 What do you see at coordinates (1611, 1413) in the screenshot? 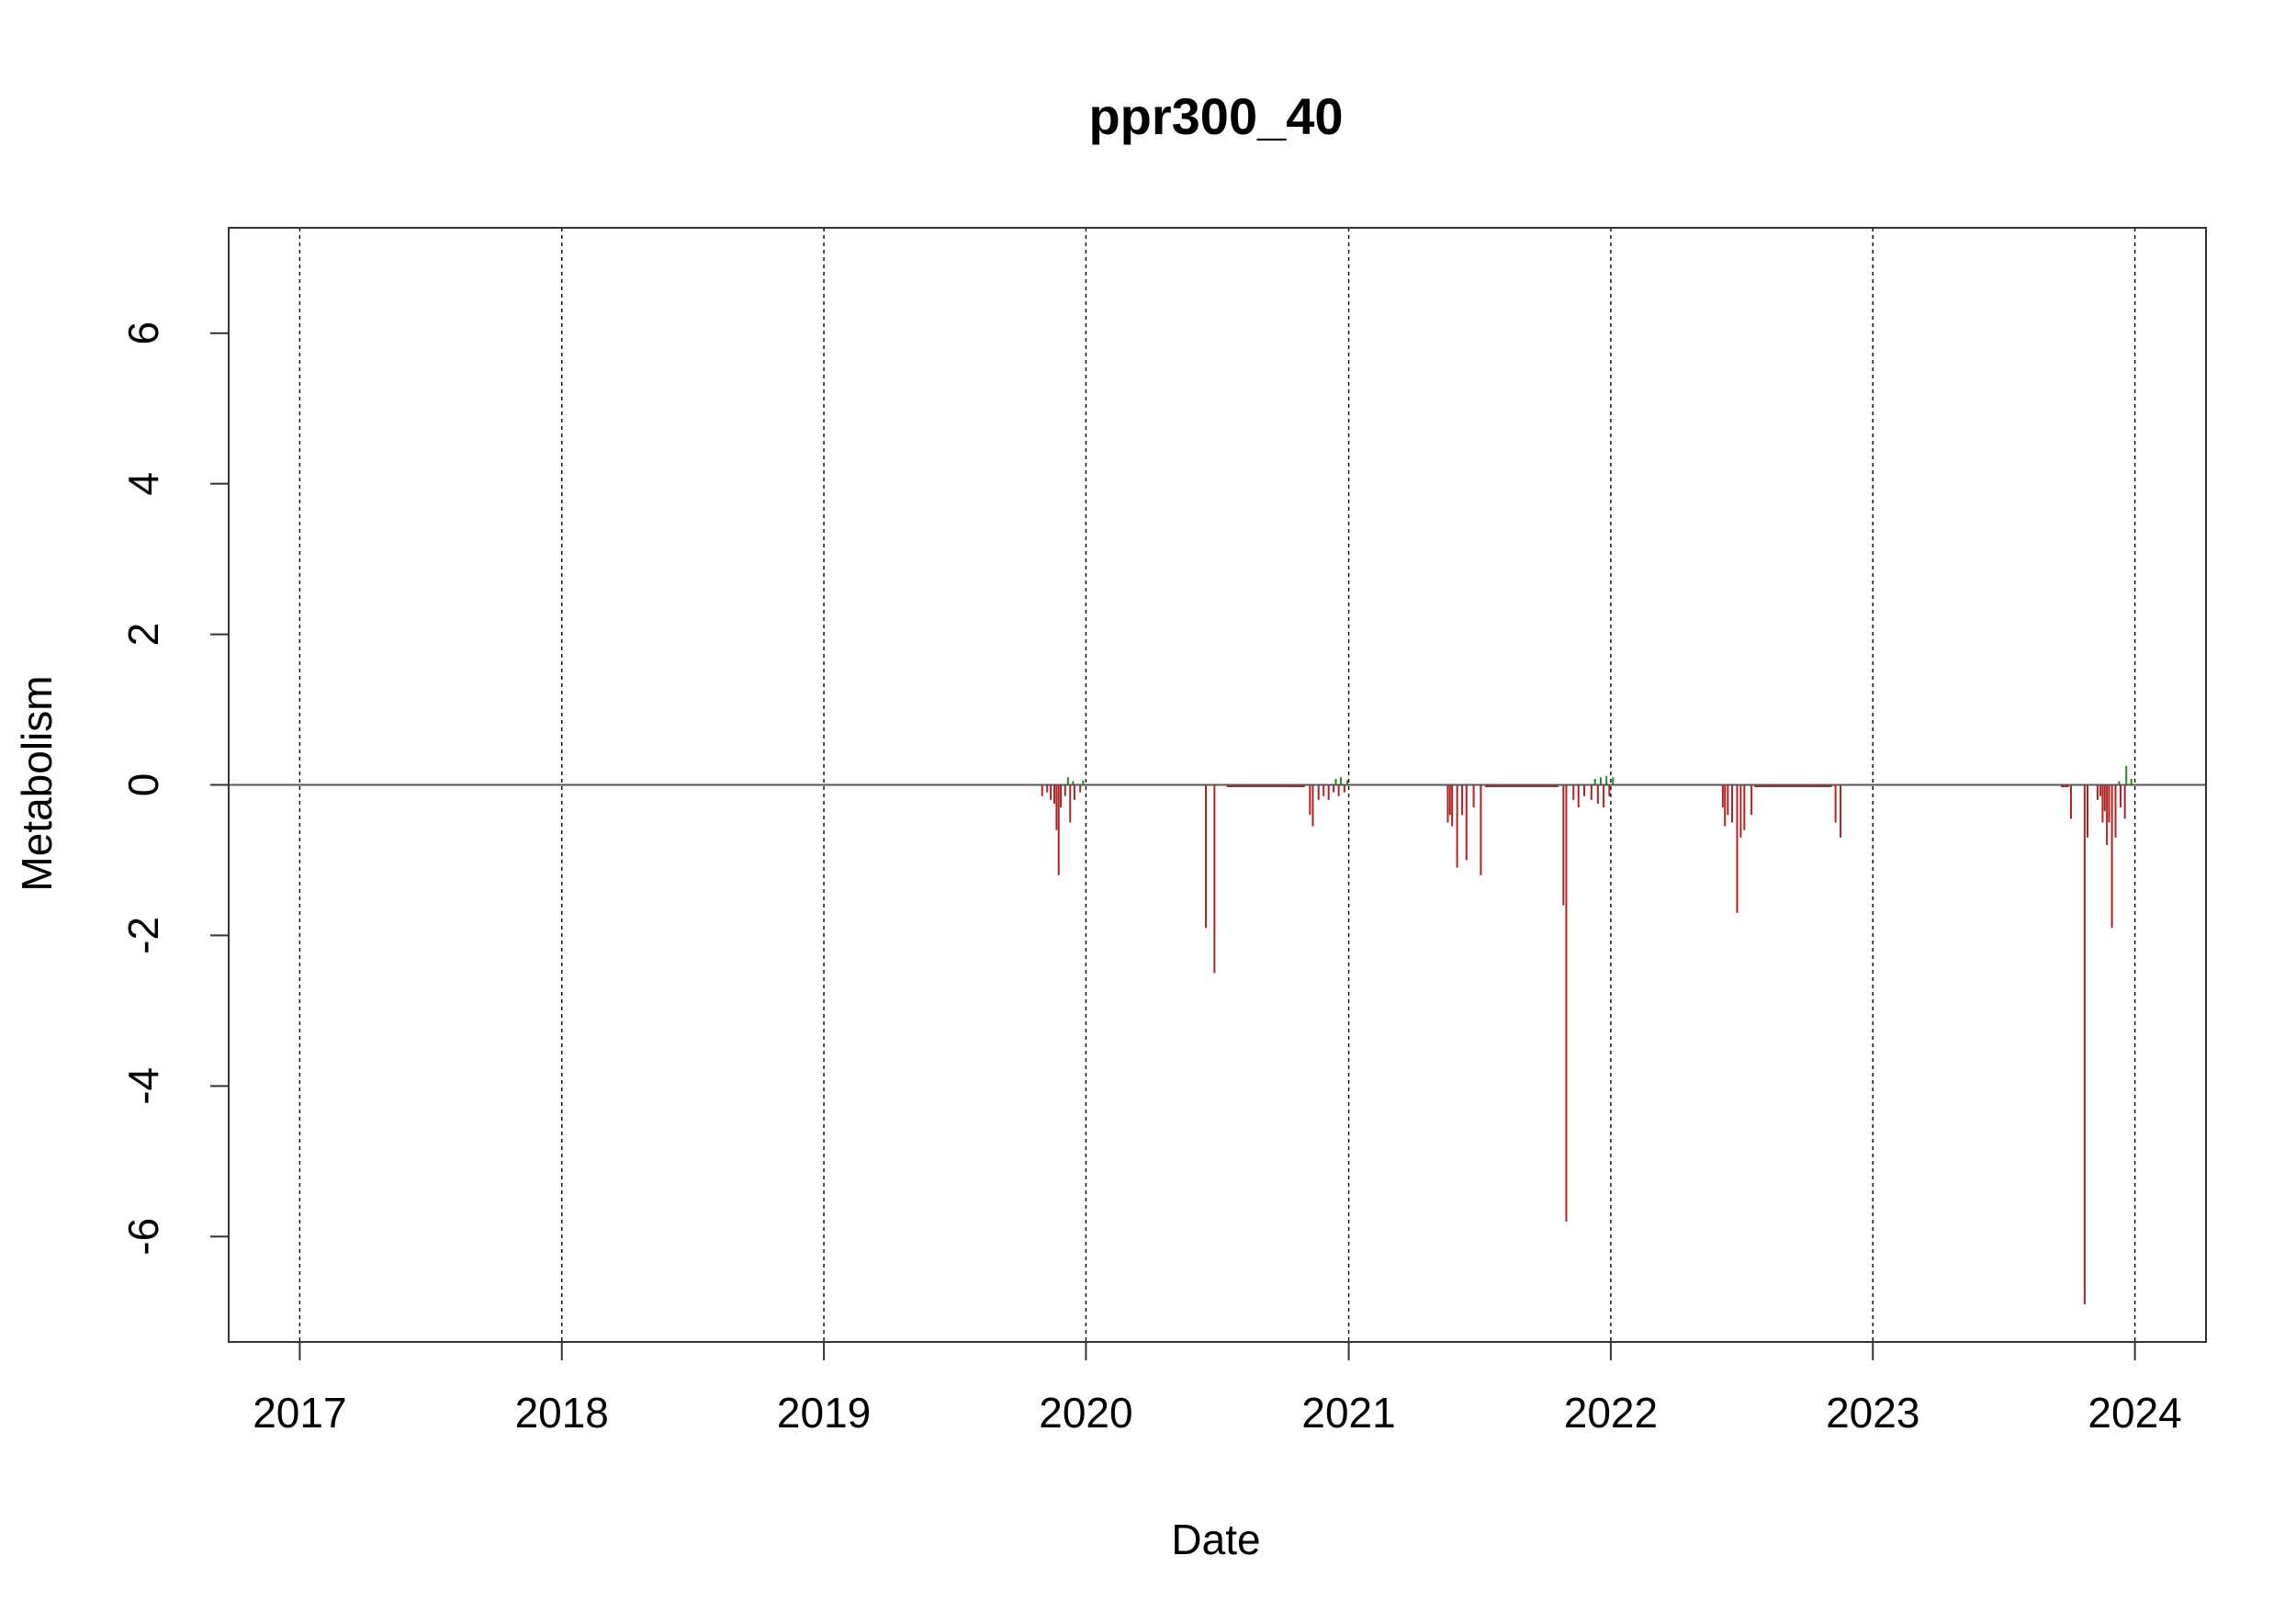
I see `x-tick-label: 2022` at bounding box center [1611, 1413].